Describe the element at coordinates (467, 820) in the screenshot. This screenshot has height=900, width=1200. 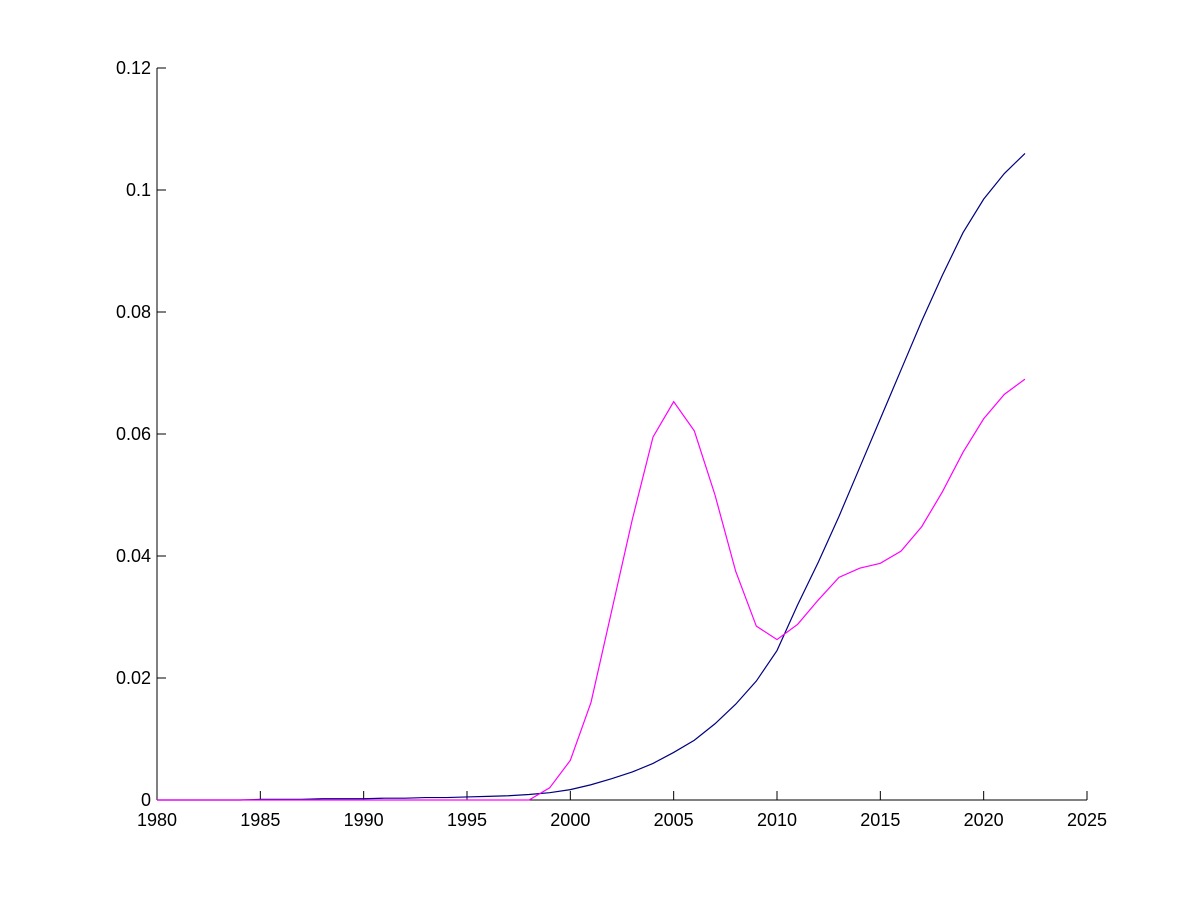
I see `x-tick-label: 1995` at that location.